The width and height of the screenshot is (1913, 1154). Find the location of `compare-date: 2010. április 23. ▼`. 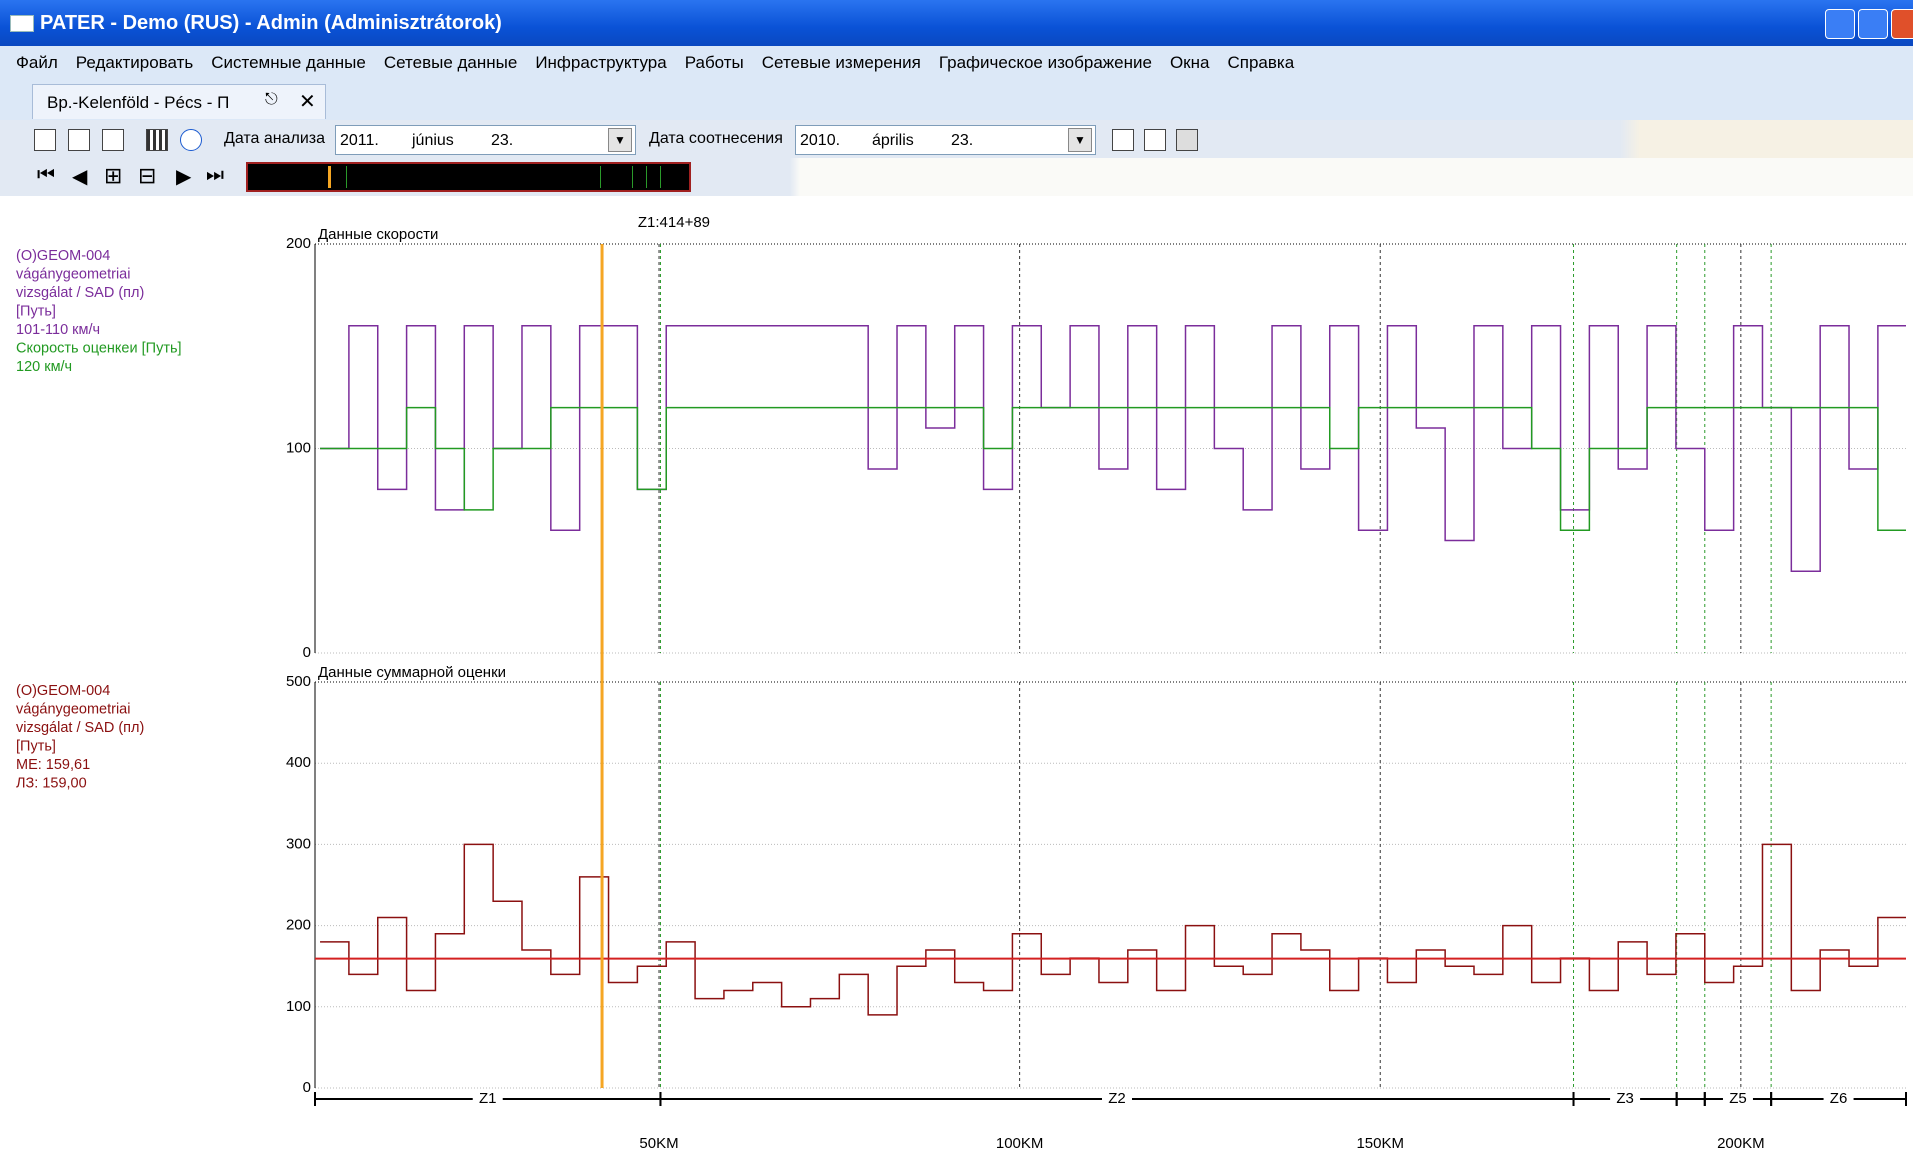

compare-date: 2010. április 23. ▼ is located at coordinates (945, 140).